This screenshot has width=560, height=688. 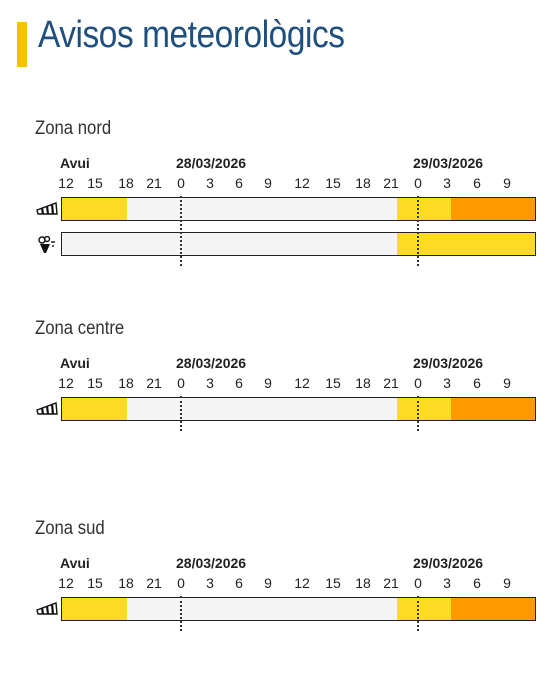 What do you see at coordinates (70, 528) in the screenshot?
I see `zone-name: Zona sud` at bounding box center [70, 528].